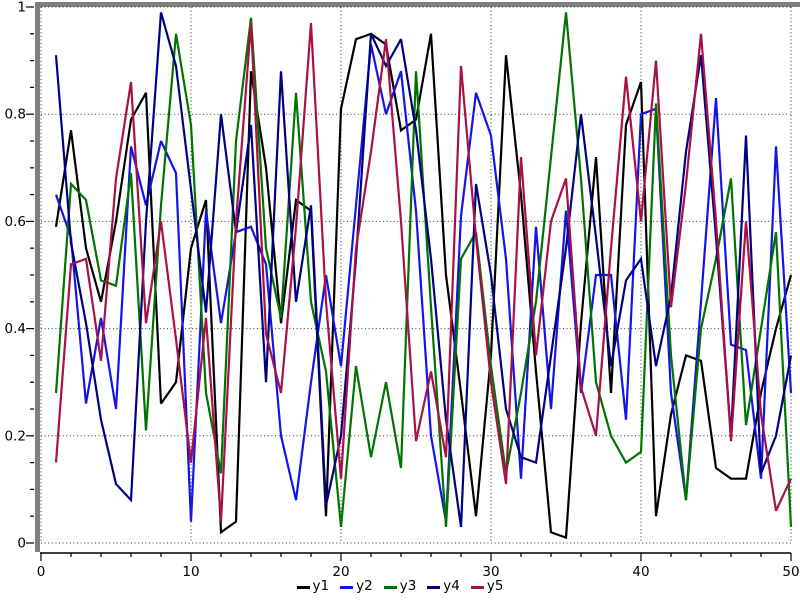 This screenshot has width=800, height=600. I want to click on legend-item-y1: y1, so click(313, 586).